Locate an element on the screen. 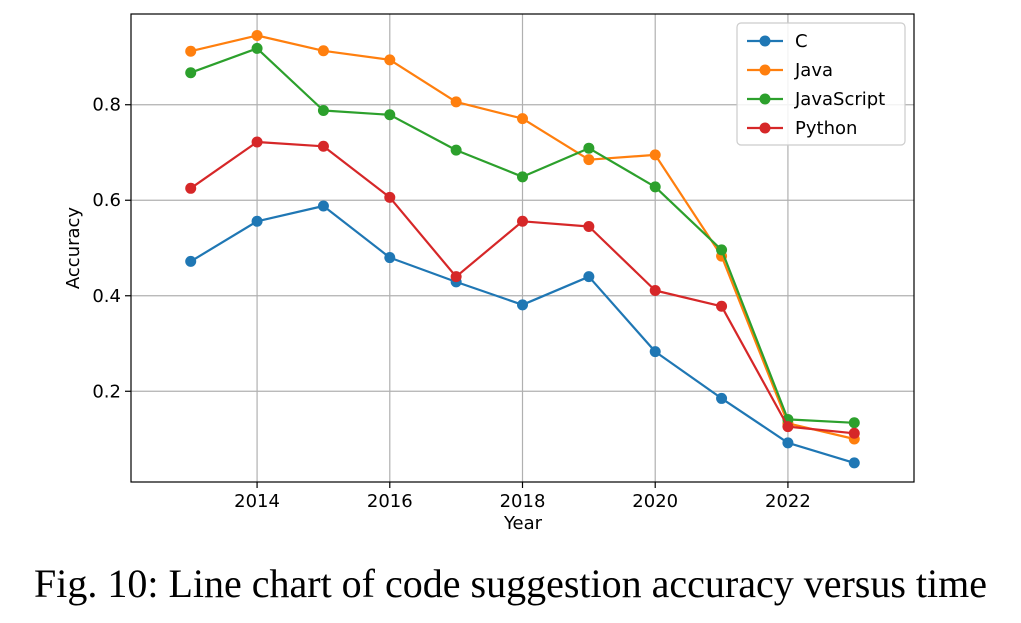 Image resolution: width=1021 pixels, height=623 pixels. x-tick-label: 2020 is located at coordinates (655, 501).